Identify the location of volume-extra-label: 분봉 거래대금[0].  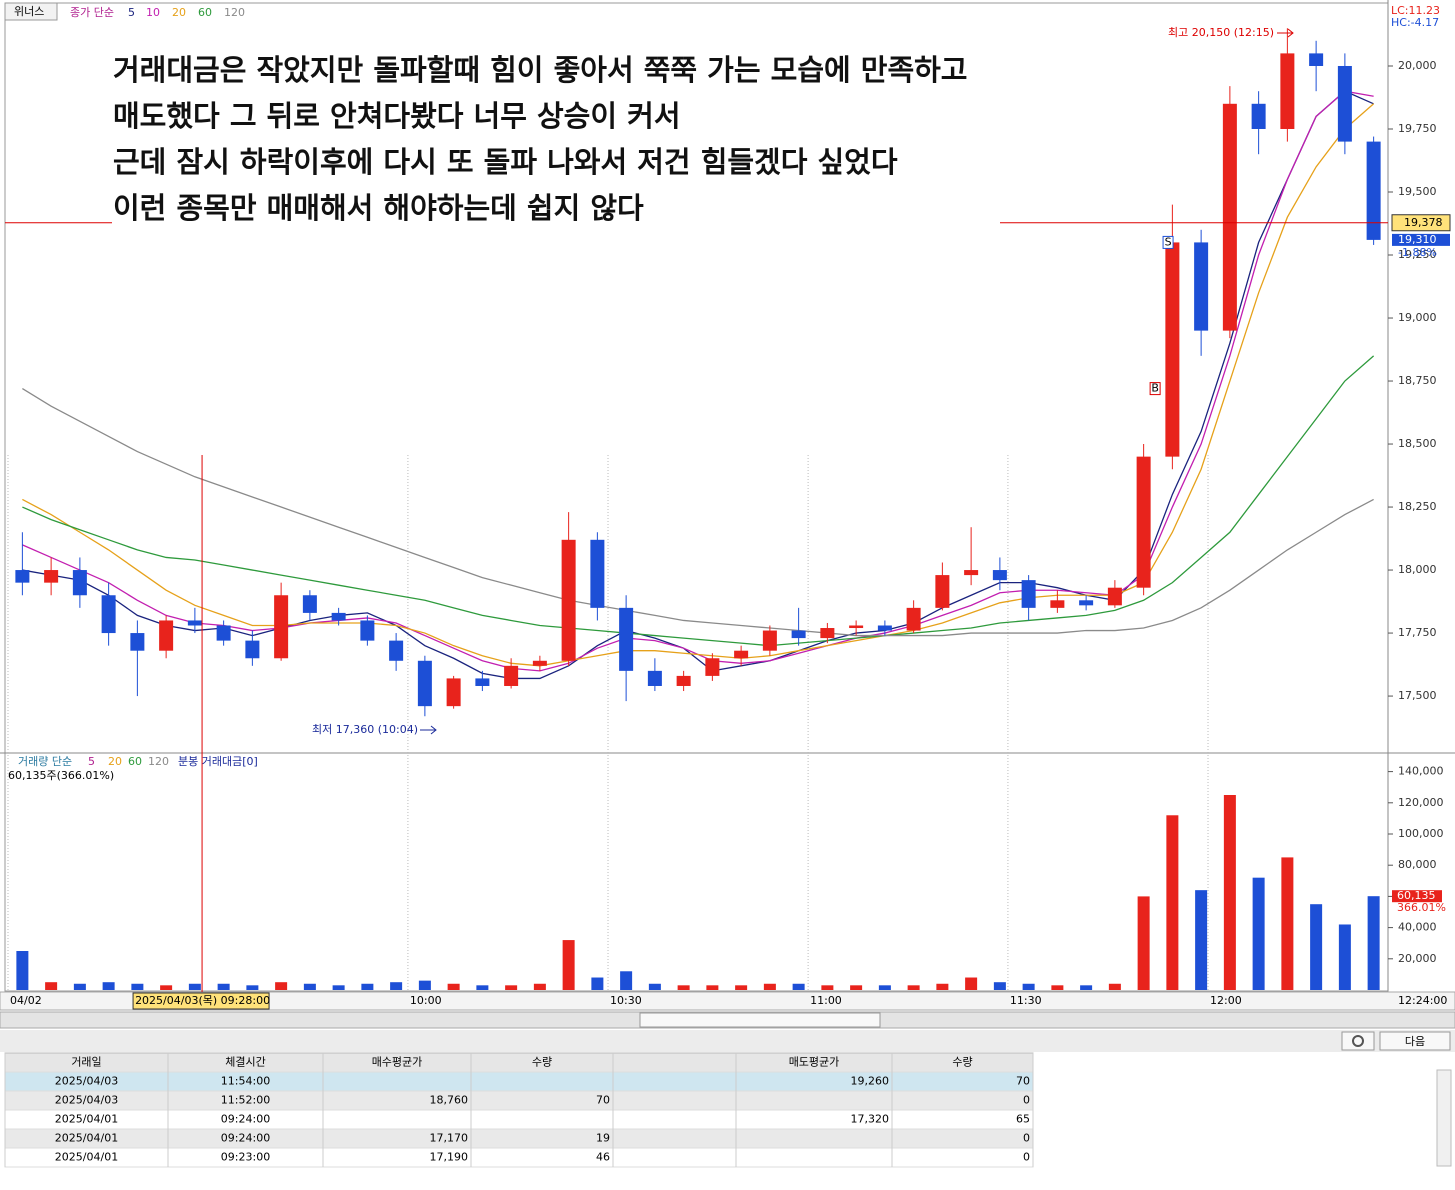
(218, 761).